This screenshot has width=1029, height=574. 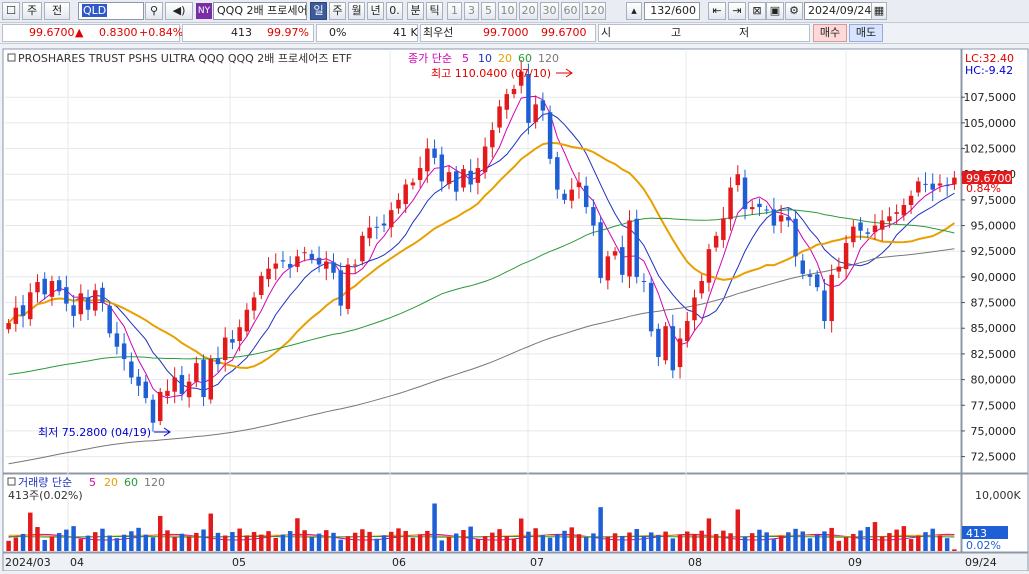 What do you see at coordinates (131, 482) in the screenshot?
I see `vol-ma60-legend: 60` at bounding box center [131, 482].